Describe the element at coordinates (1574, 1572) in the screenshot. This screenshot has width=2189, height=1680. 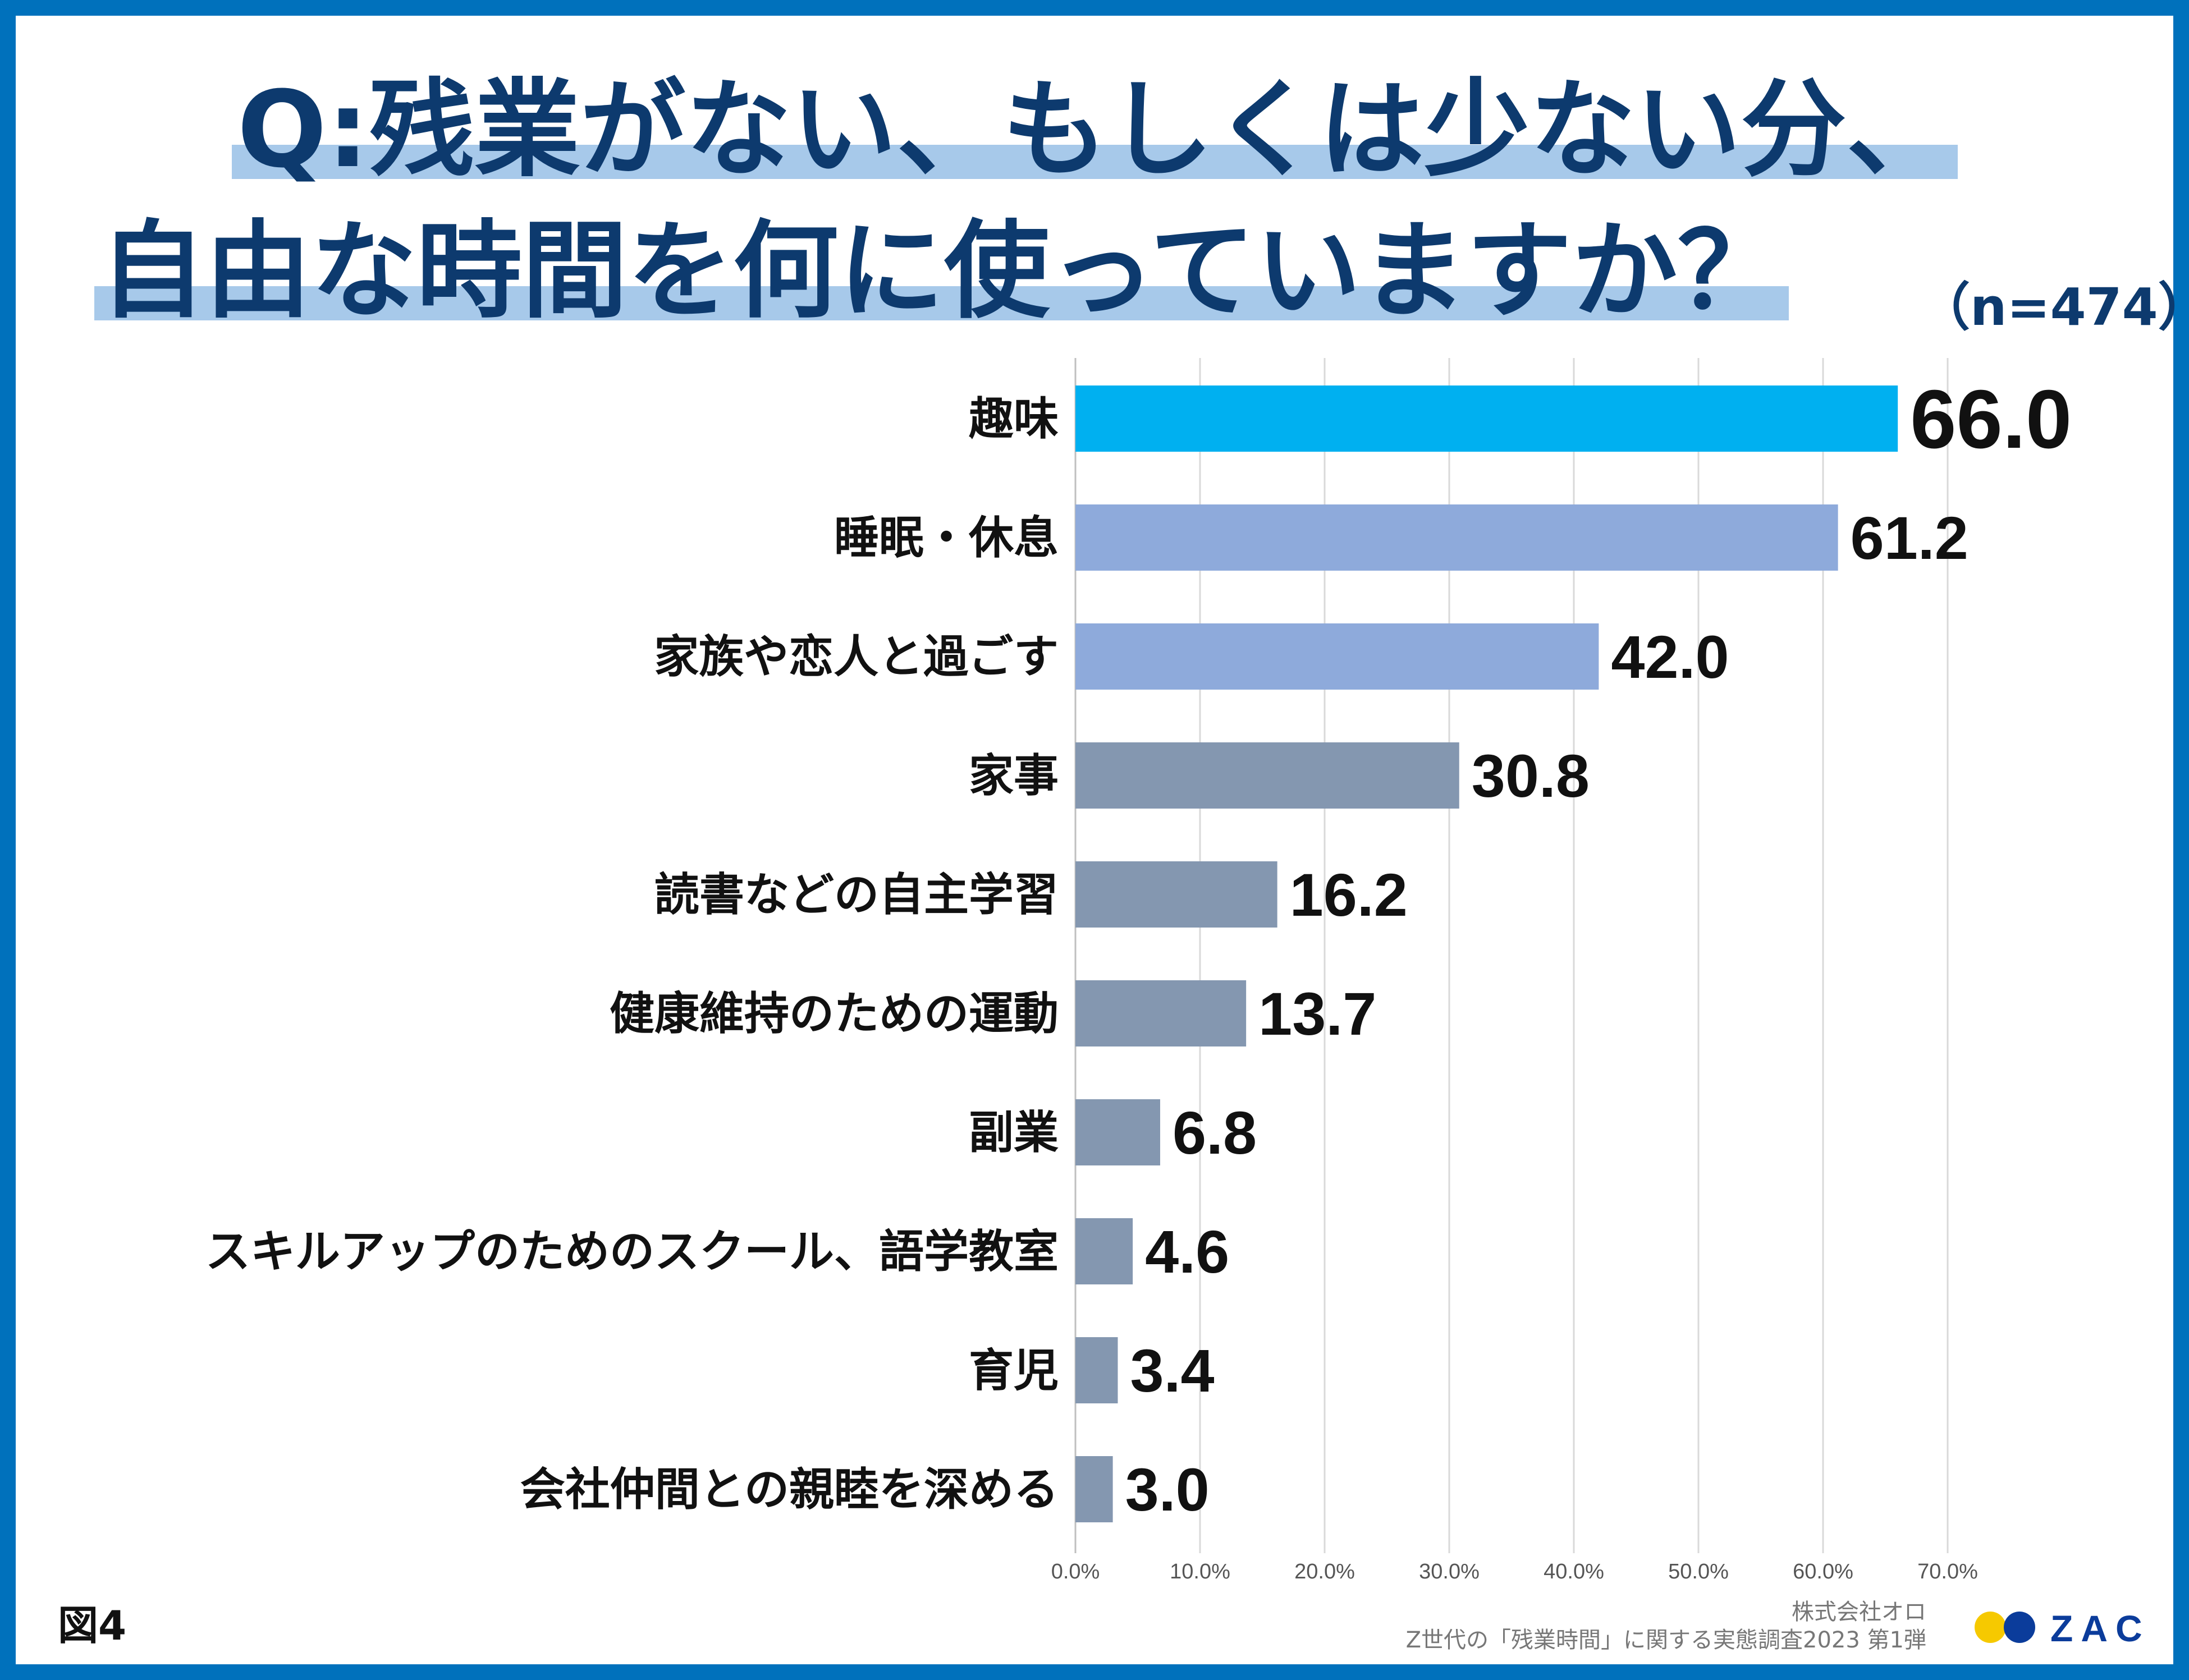
I see `x-tick-label: 40.0%` at that location.